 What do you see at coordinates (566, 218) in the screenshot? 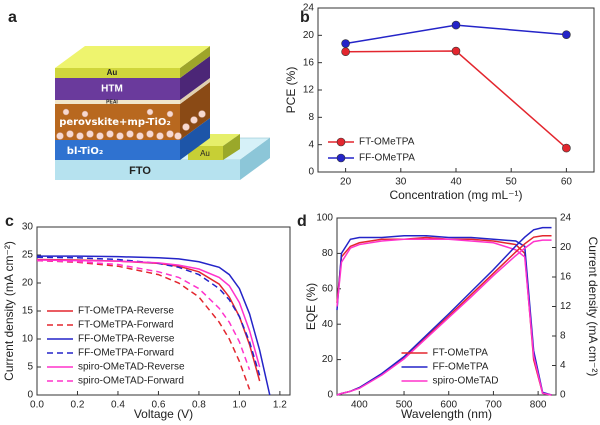
I see `y2-tick-label: 24` at bounding box center [566, 218].